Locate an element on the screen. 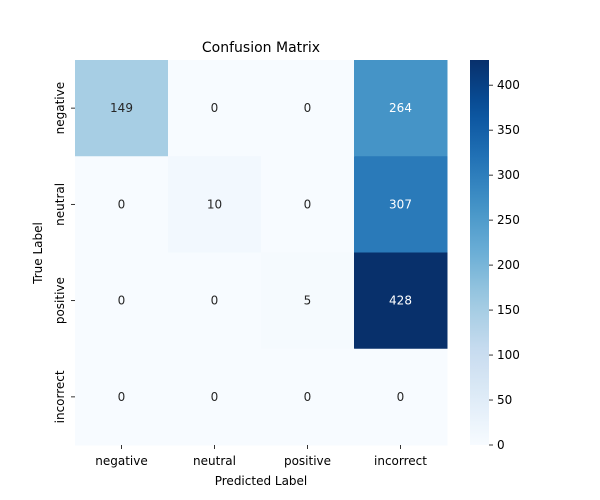 The width and height of the screenshot is (600, 500). y-tick-label: negative is located at coordinates (60, 108).